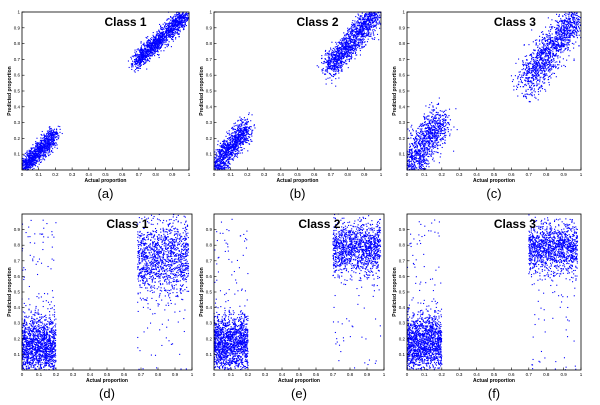 Image resolution: width=600 pixels, height=405 pixels. Describe the element at coordinates (126, 22) in the screenshot. I see `plot-title-a: Class 1` at that location.